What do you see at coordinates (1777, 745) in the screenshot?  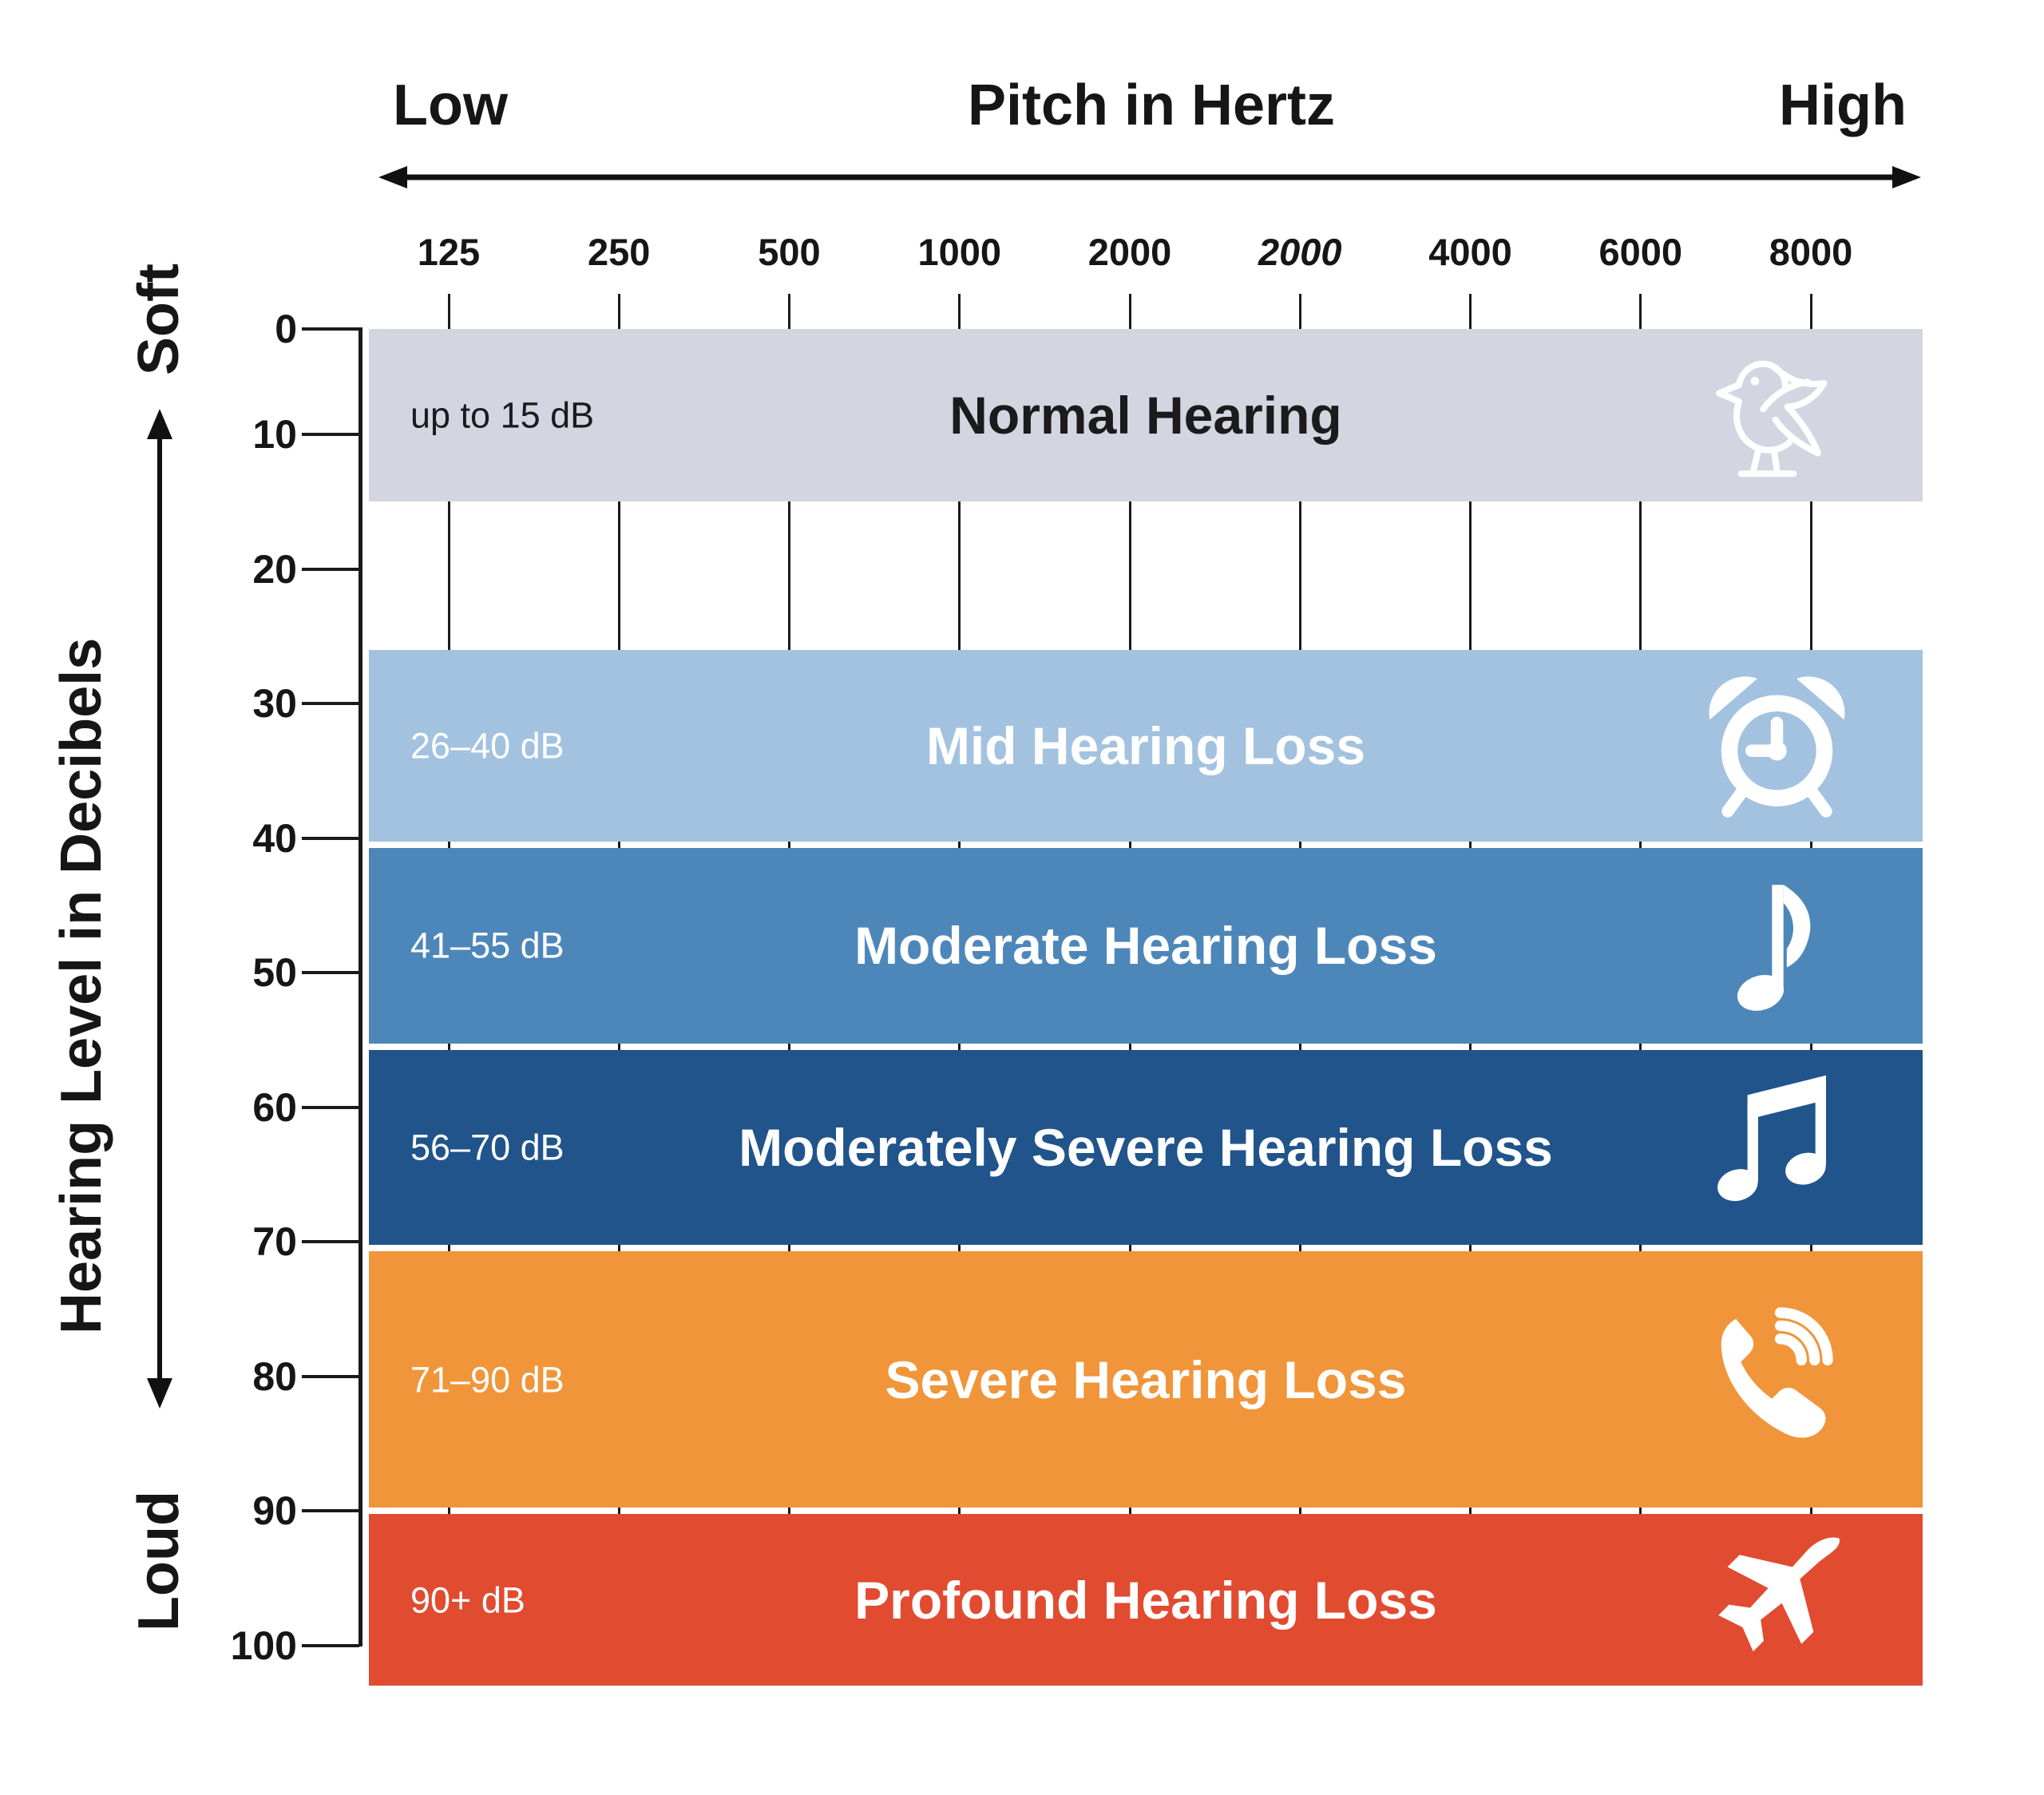 I see `alarm-clock-icon` at bounding box center [1777, 745].